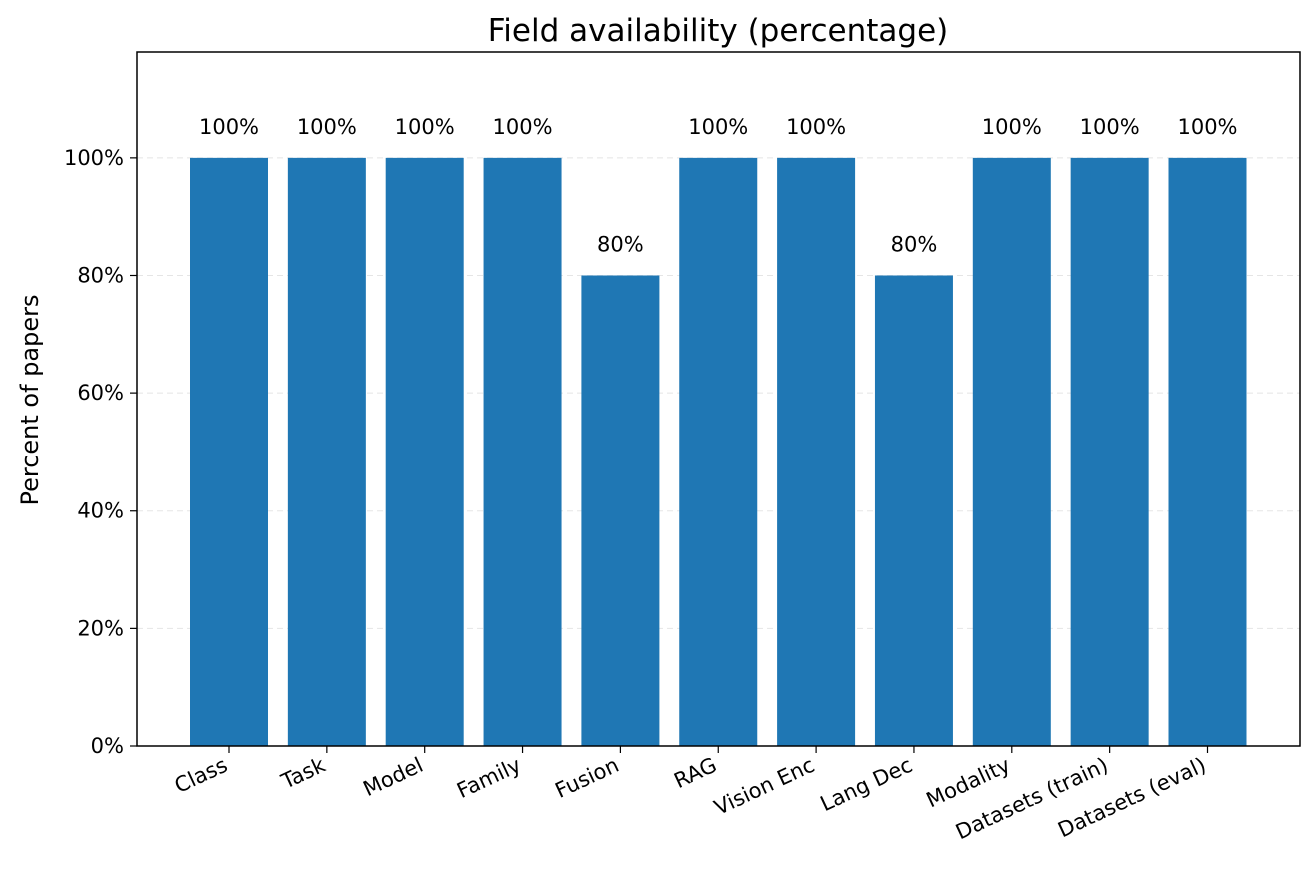 Image resolution: width=1314 pixels, height=880 pixels. Describe the element at coordinates (303, 773) in the screenshot. I see `x-tick-label: Task` at that location.